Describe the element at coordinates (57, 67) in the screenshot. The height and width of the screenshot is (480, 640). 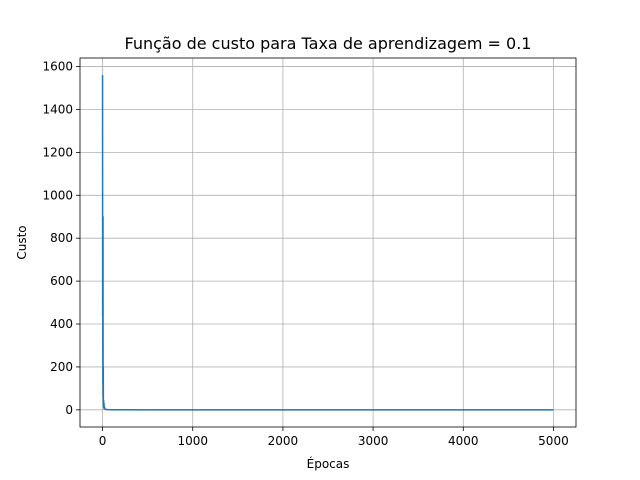
I see `y-tick-label: 1600` at that location.